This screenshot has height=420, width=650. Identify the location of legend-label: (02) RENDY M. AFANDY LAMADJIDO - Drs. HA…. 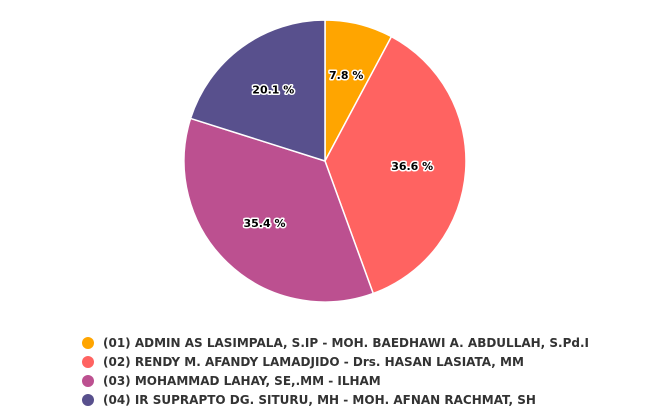
(313, 361).